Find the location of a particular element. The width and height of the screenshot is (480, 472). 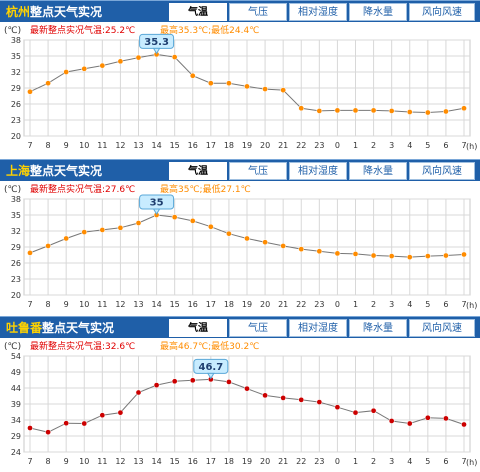

x-unit-label: (h) is located at coordinates (471, 146).